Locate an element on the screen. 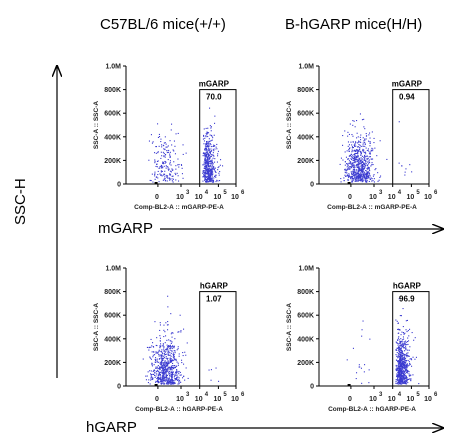  y-tick-label: 600K is located at coordinates (112, 316).